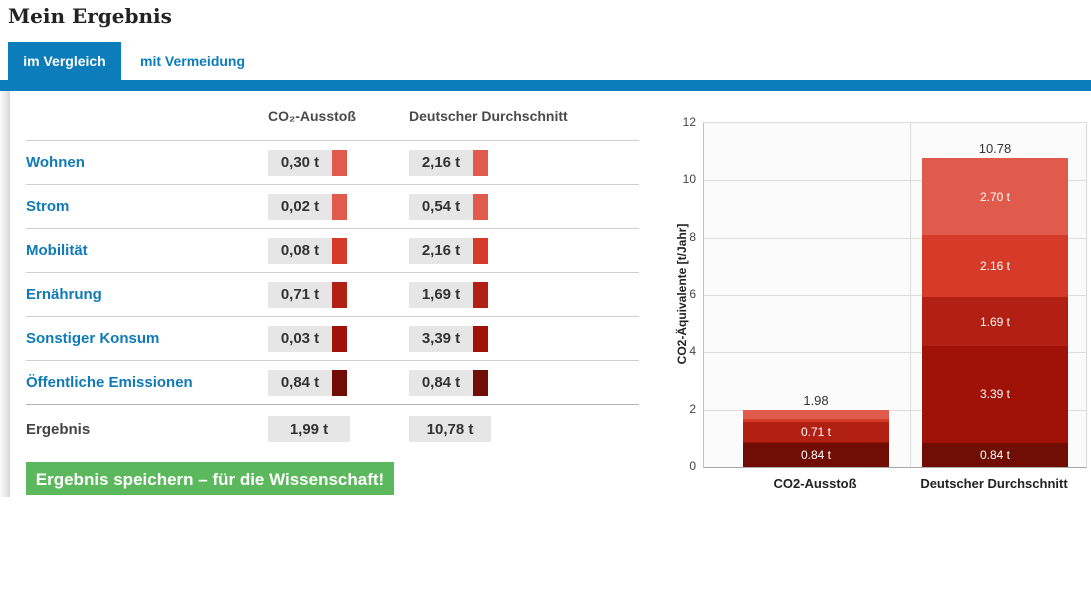 This screenshot has width=1091, height=600. Describe the element at coordinates (441, 338) in the screenshot. I see `average-value-box: 3,39 t` at that location.